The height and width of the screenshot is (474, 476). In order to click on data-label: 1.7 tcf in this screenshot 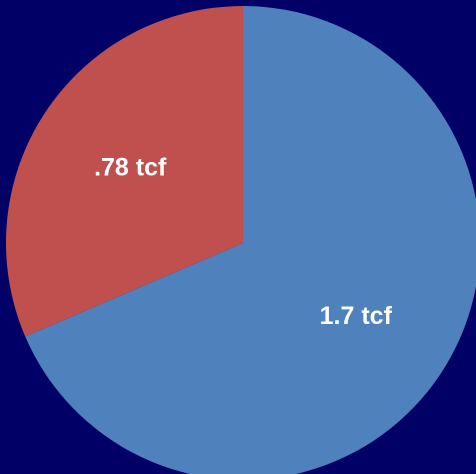, I will do `click(356, 316)`.